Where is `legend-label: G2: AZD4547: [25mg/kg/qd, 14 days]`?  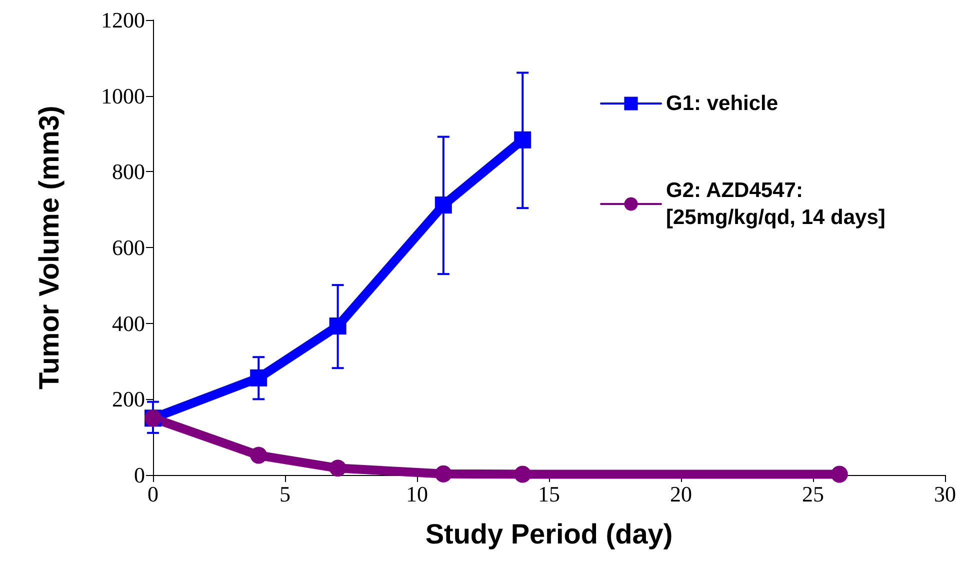
legend-label: G2: AZD4547: [25mg/kg/qd, 14 days] is located at coordinates (776, 204).